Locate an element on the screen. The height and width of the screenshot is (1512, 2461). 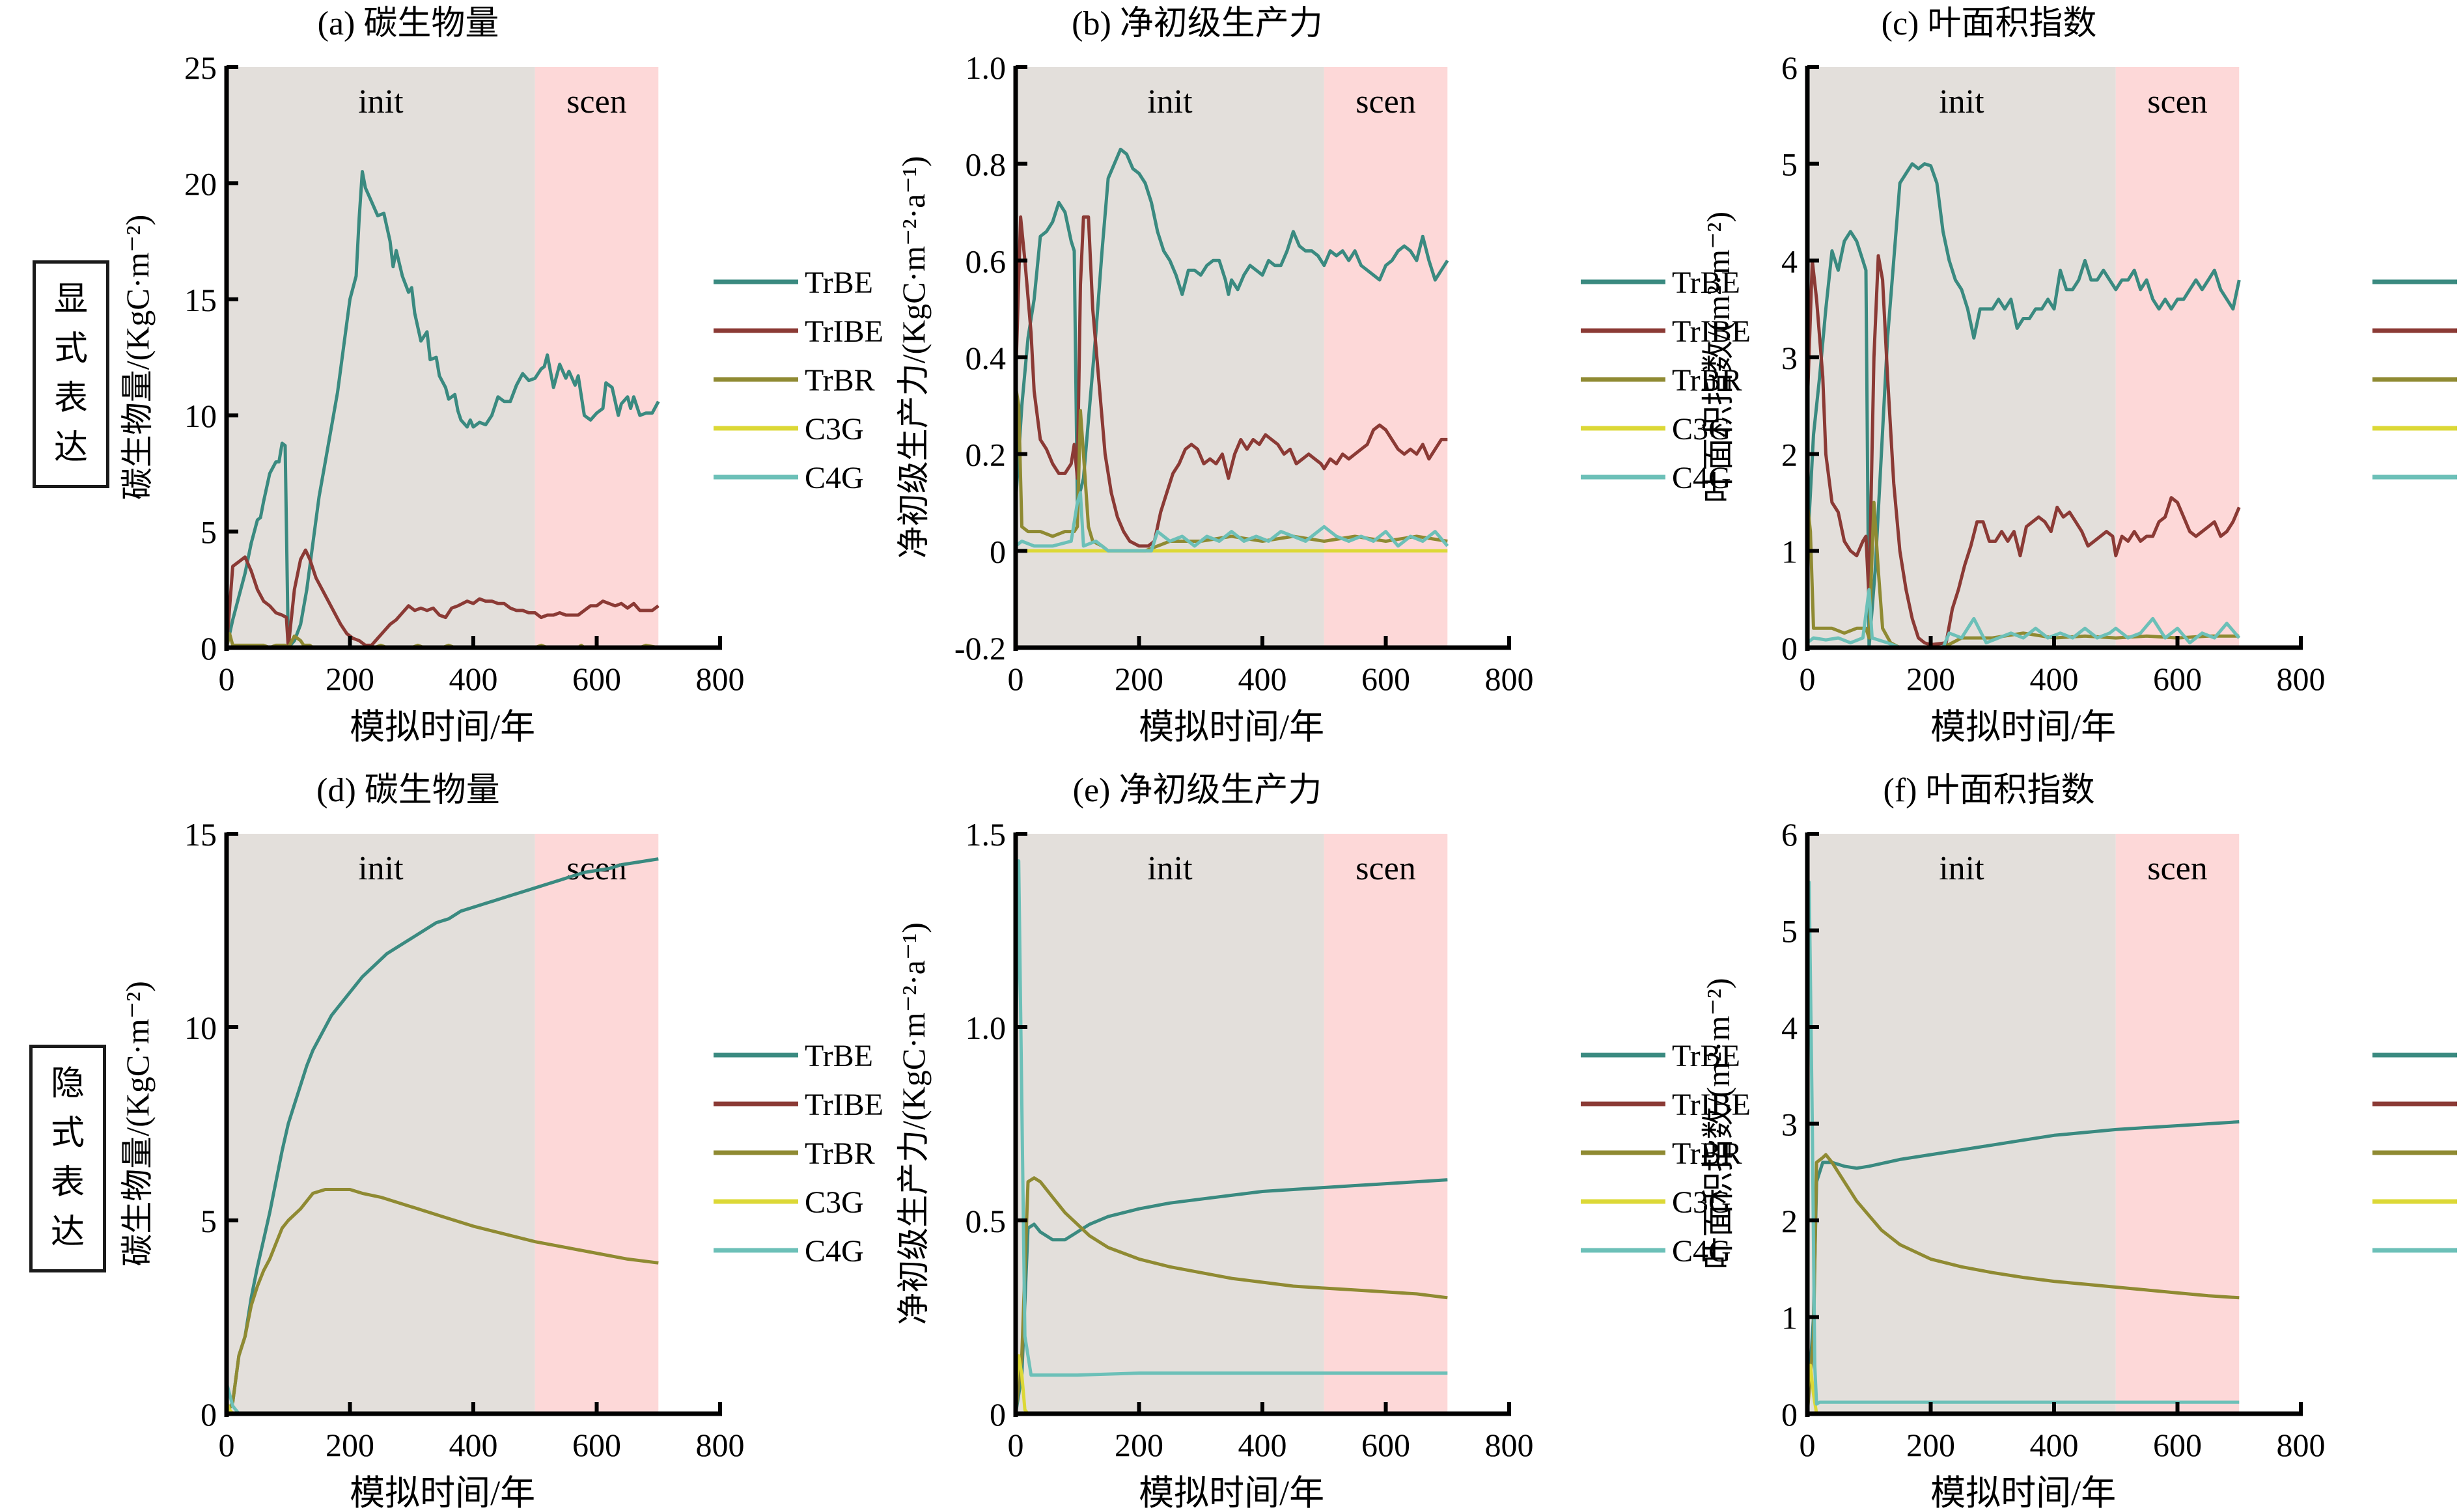
chart-title: (a) 碳生物量 is located at coordinates (409, 23).